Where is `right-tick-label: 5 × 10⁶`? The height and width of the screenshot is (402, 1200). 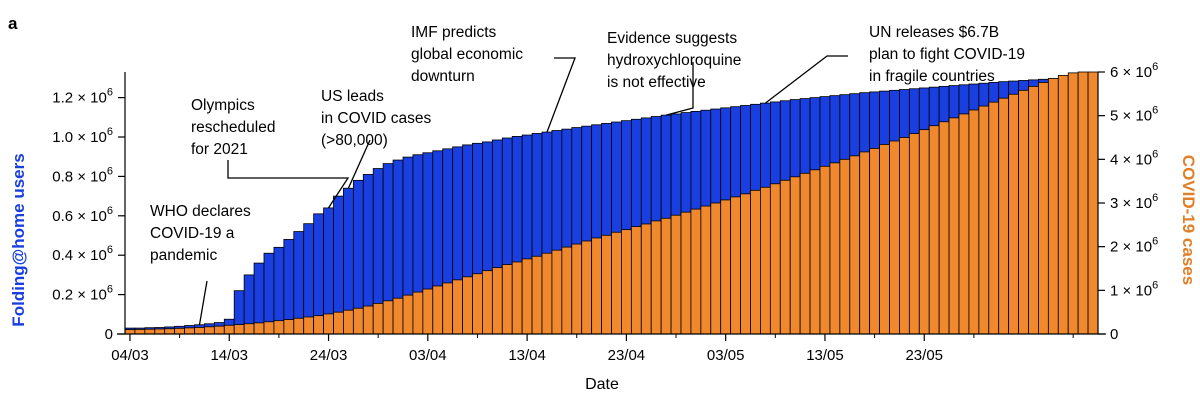 right-tick-label: 5 × 10⁶ is located at coordinates (1134, 115).